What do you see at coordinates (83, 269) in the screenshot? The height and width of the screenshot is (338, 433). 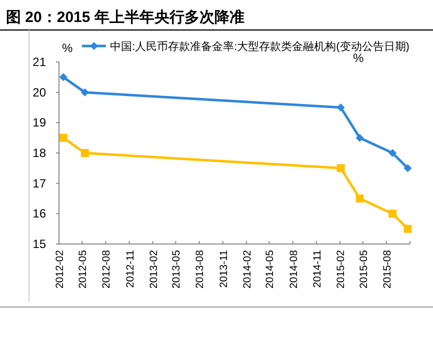 I see `x-tick-label: 2012-05` at bounding box center [83, 269].